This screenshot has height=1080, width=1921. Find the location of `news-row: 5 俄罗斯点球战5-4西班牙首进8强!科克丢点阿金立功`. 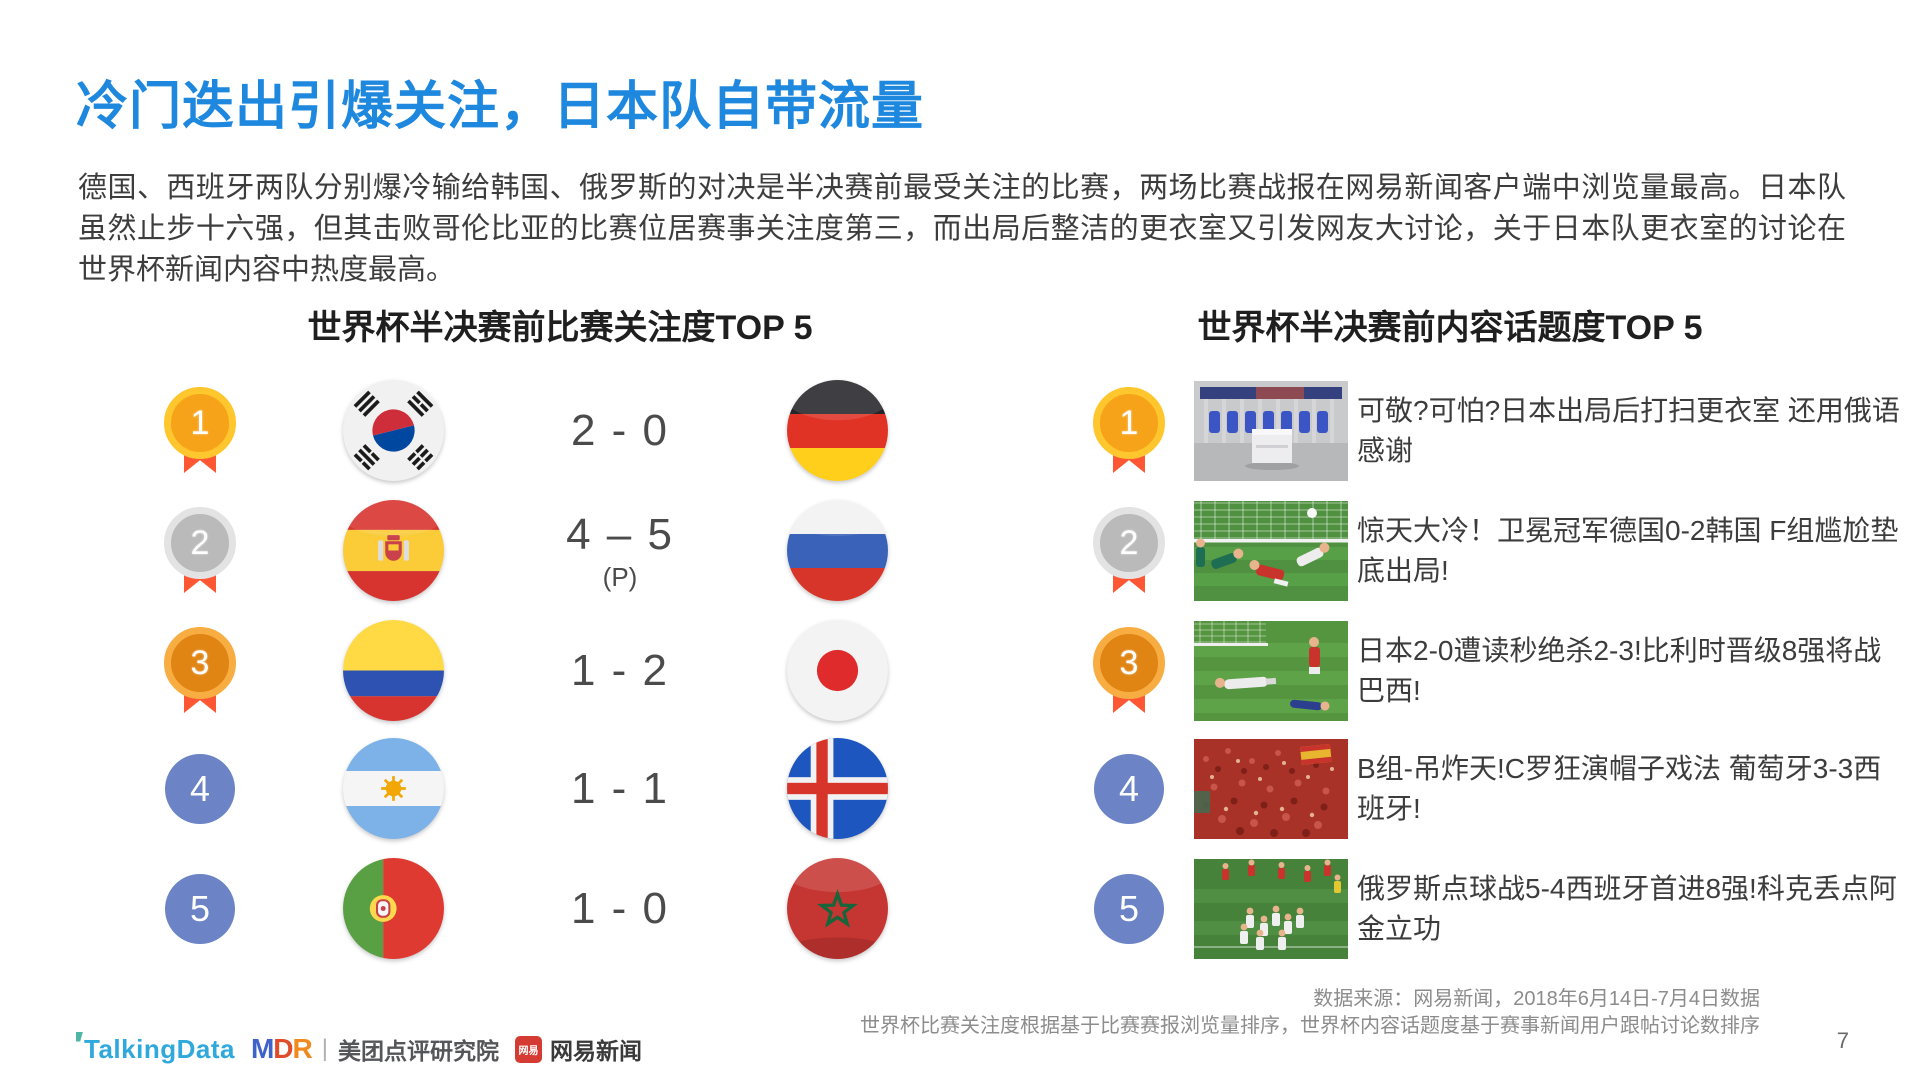

news-row: 5 俄罗斯点球战5-4西班牙首进8强!科克丢点阿金立功 is located at coordinates (1503, 909).